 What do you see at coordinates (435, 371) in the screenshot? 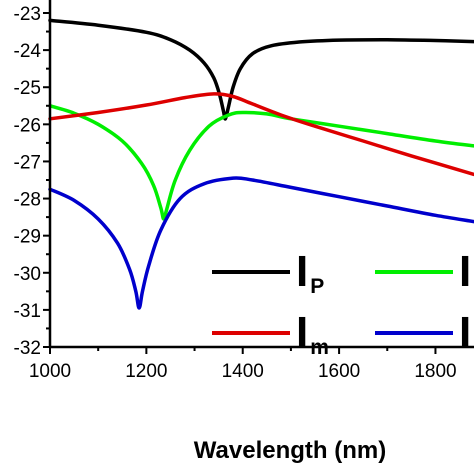
I see `x-tick-label: 1800` at bounding box center [435, 371].